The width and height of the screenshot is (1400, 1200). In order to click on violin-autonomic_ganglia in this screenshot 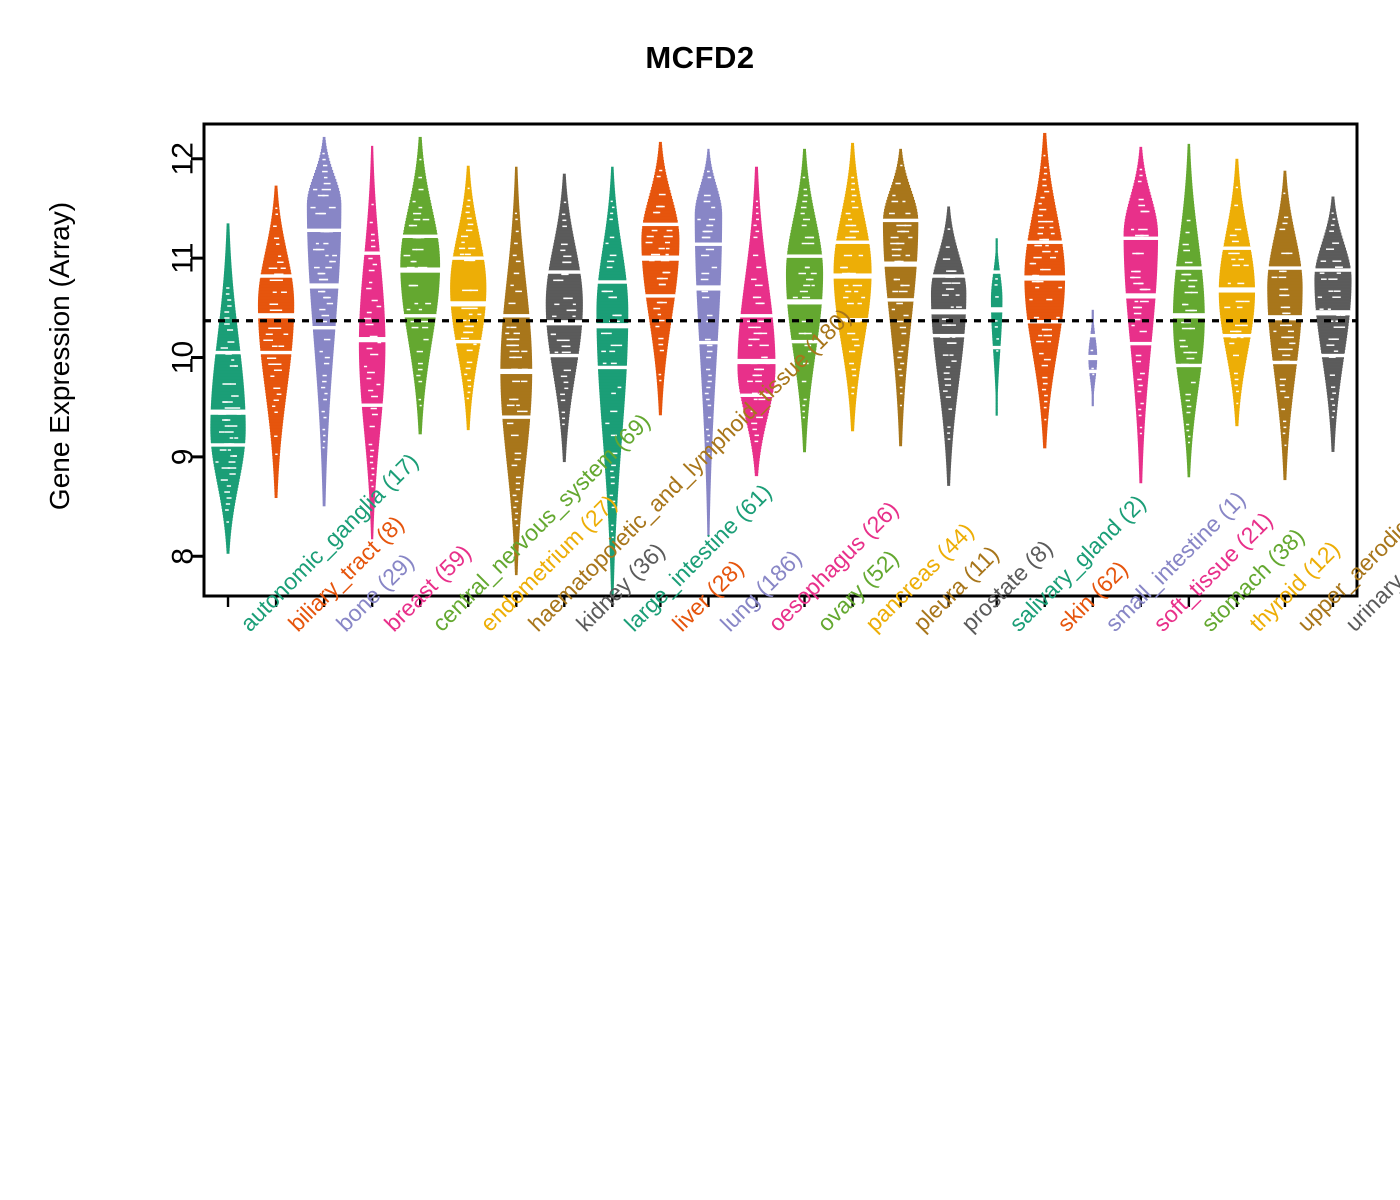, I will do `click(228, 388)`.